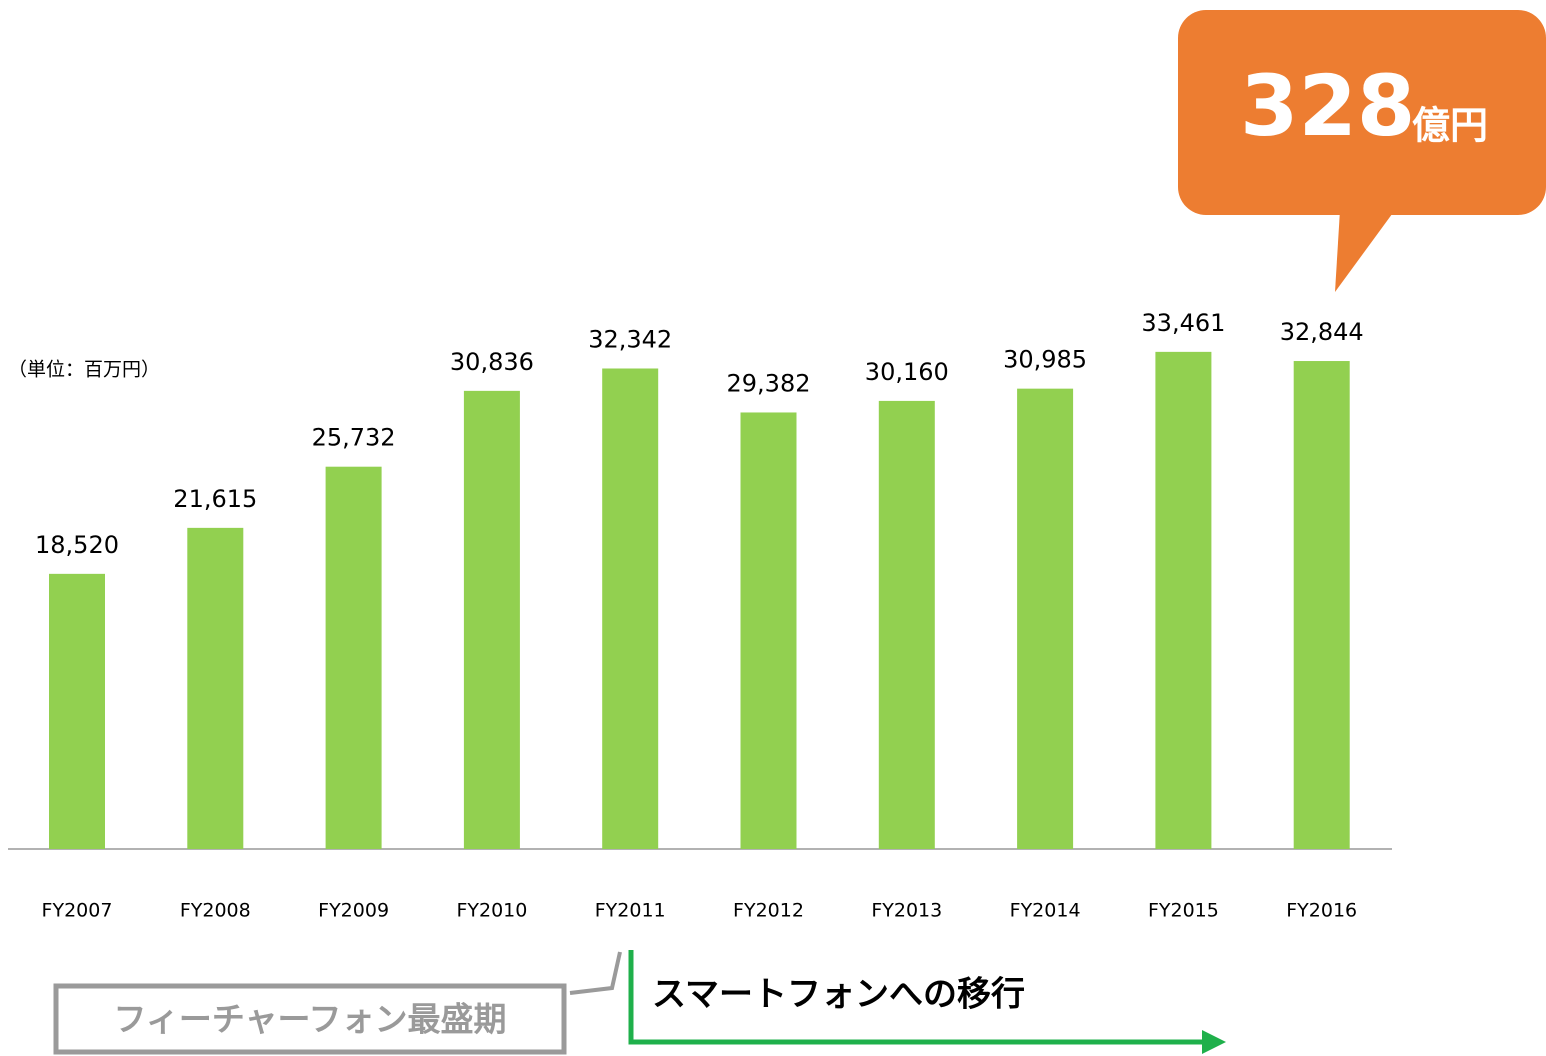 This screenshot has height=1056, width=1546. What do you see at coordinates (84, 370) in the screenshot?
I see `unit-label: （単位：百万円）` at bounding box center [84, 370].